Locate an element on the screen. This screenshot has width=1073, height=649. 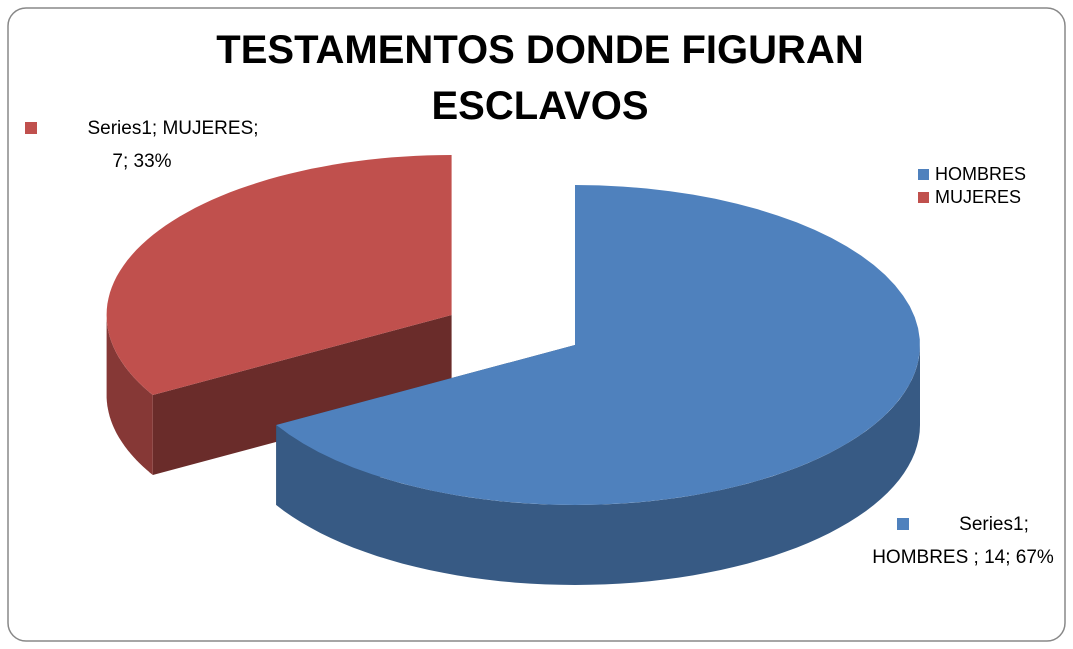
data-label-text: Series1; MUJERES; 7; 33% is located at coordinates (173, 145).